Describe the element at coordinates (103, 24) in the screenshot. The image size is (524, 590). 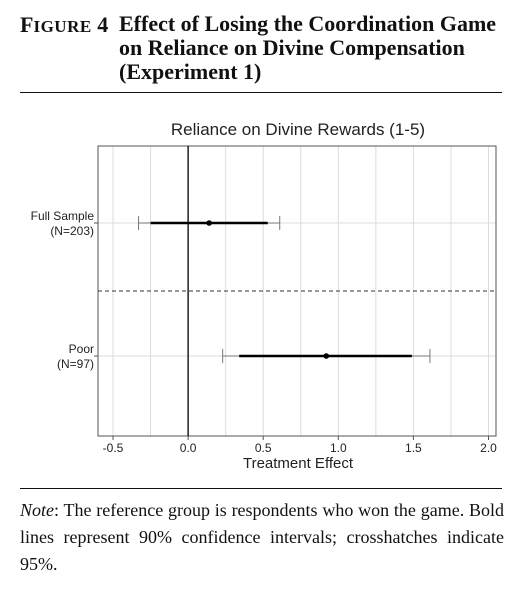
I see `figure-number: 4` at that location.